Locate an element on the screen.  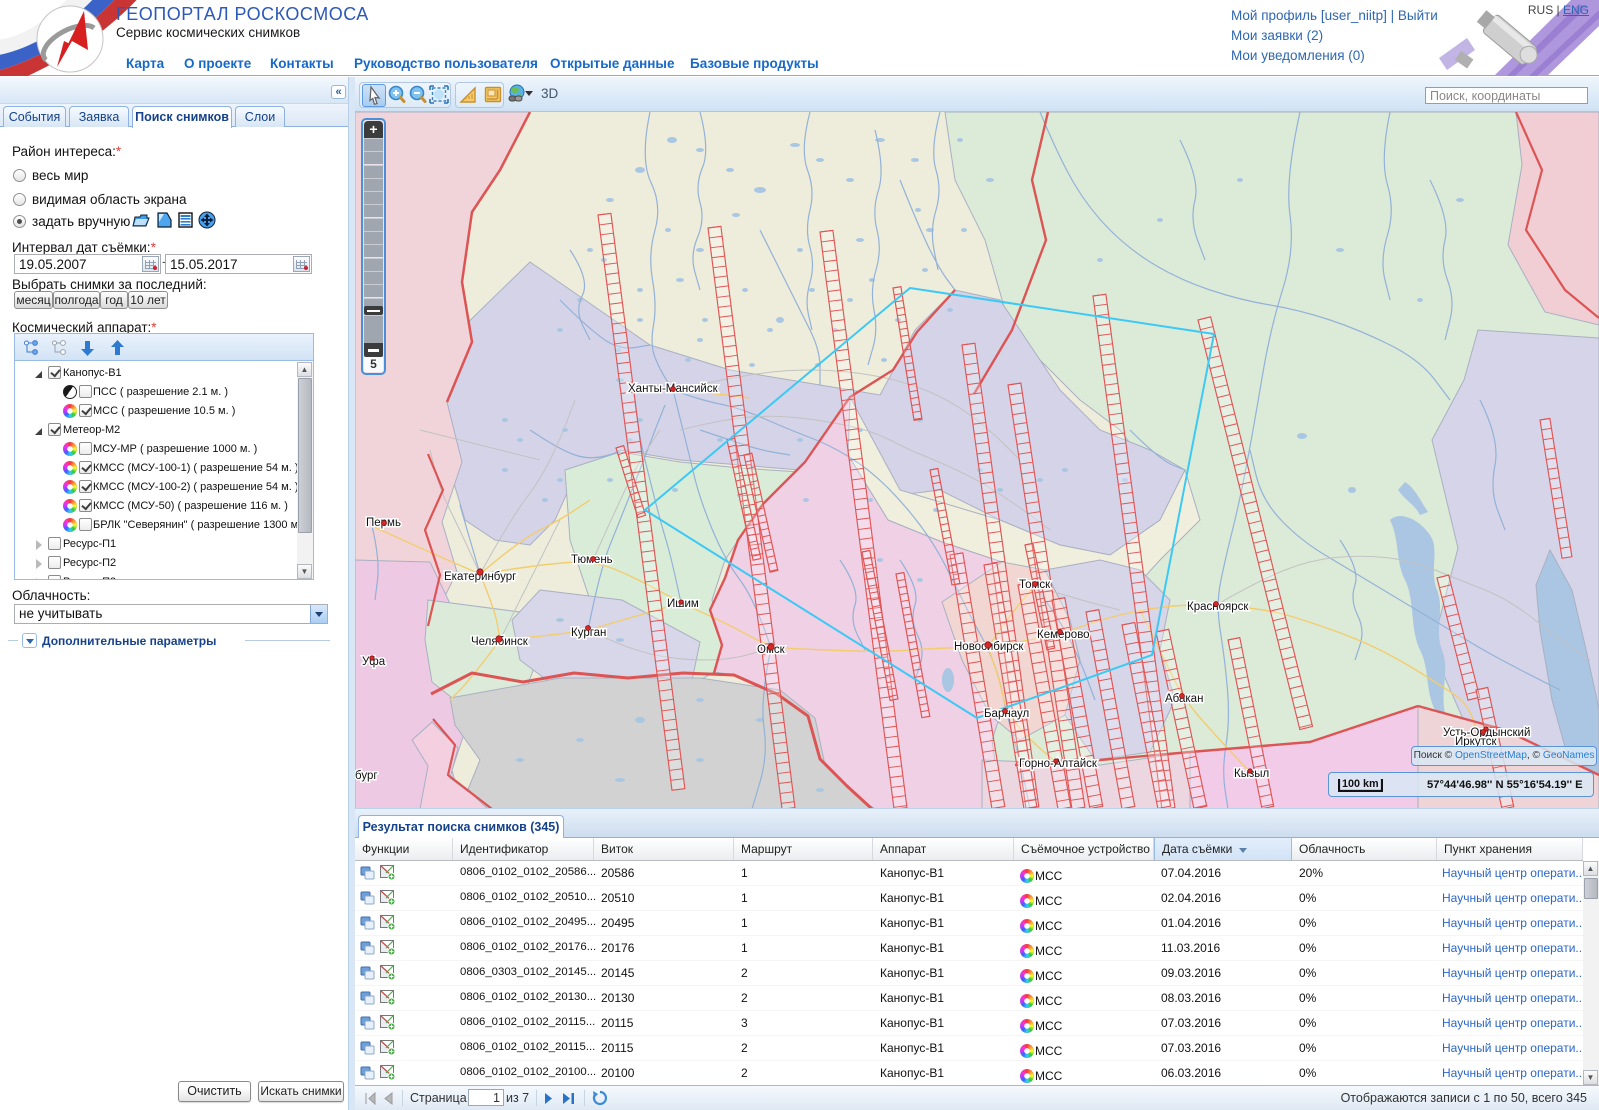
svg-text: бург is located at coordinates (366, 776).